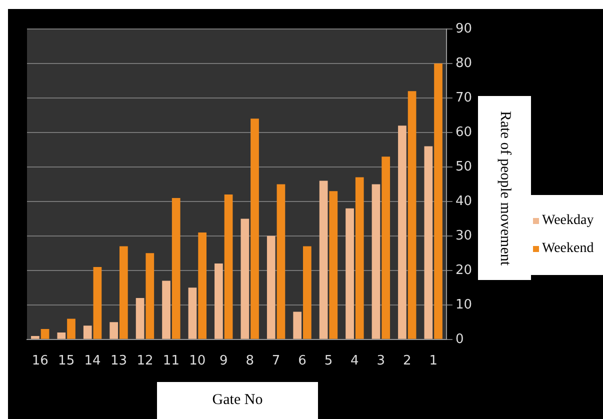 This screenshot has height=419, width=603. I want to click on y-tick-label: 50, so click(463, 166).